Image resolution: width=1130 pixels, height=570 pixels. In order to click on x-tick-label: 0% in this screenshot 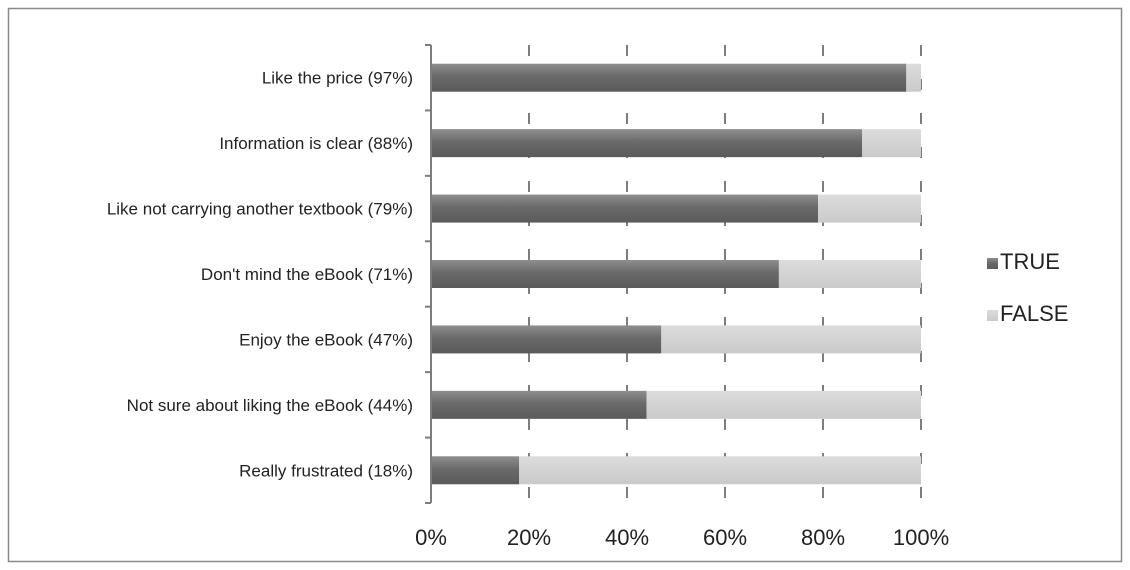, I will do `click(431, 537)`.